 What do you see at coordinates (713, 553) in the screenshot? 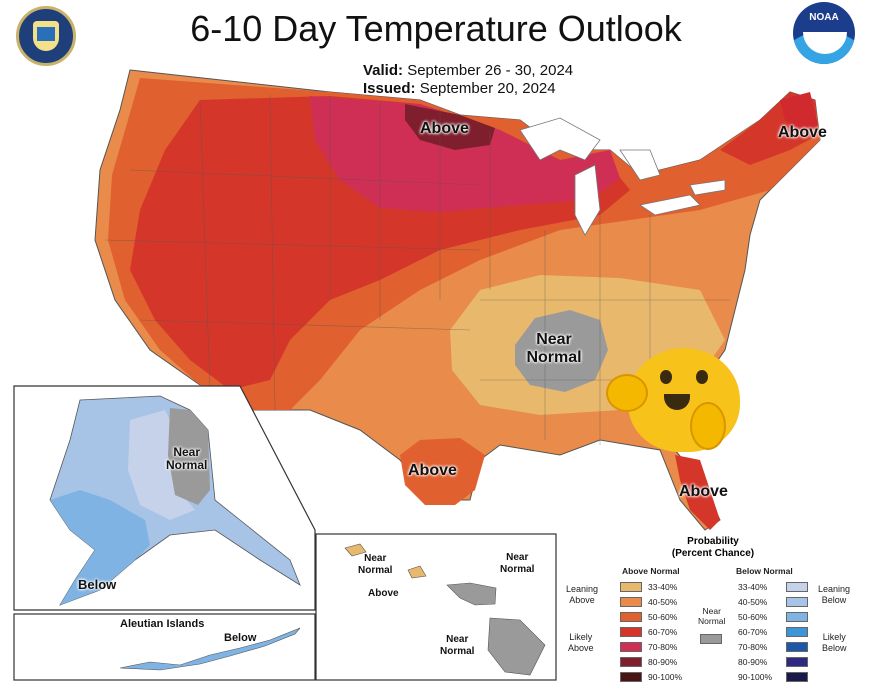
I see `legend-title-line2: (Percent Chance)` at bounding box center [713, 553].